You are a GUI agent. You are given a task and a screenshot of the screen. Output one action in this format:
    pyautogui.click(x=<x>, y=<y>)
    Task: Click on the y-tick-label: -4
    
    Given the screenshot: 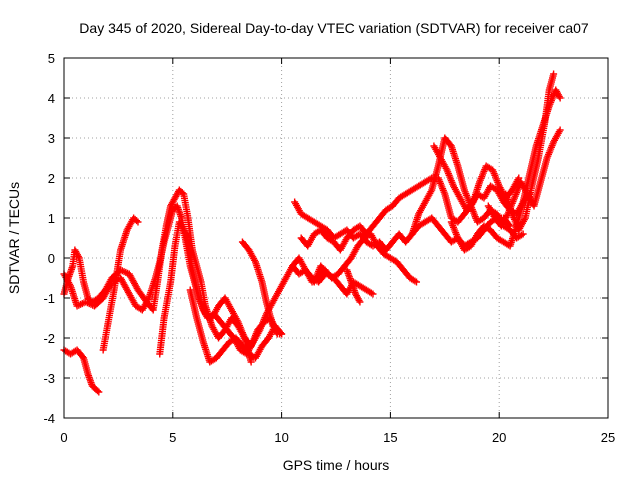 What is the action you would take?
    pyautogui.click(x=49, y=418)
    